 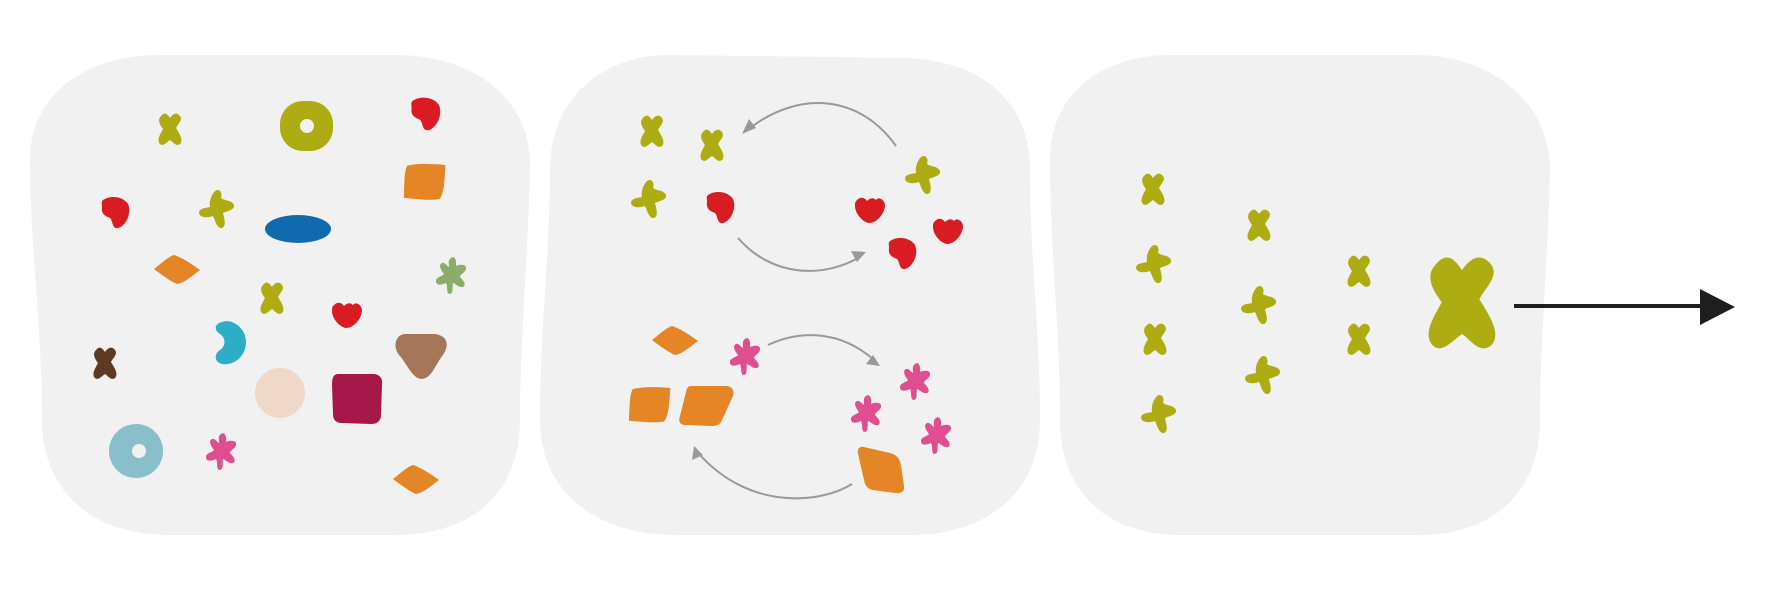 What do you see at coordinates (797, 187) in the screenshot?
I see `olive-red-cycle` at bounding box center [797, 187].